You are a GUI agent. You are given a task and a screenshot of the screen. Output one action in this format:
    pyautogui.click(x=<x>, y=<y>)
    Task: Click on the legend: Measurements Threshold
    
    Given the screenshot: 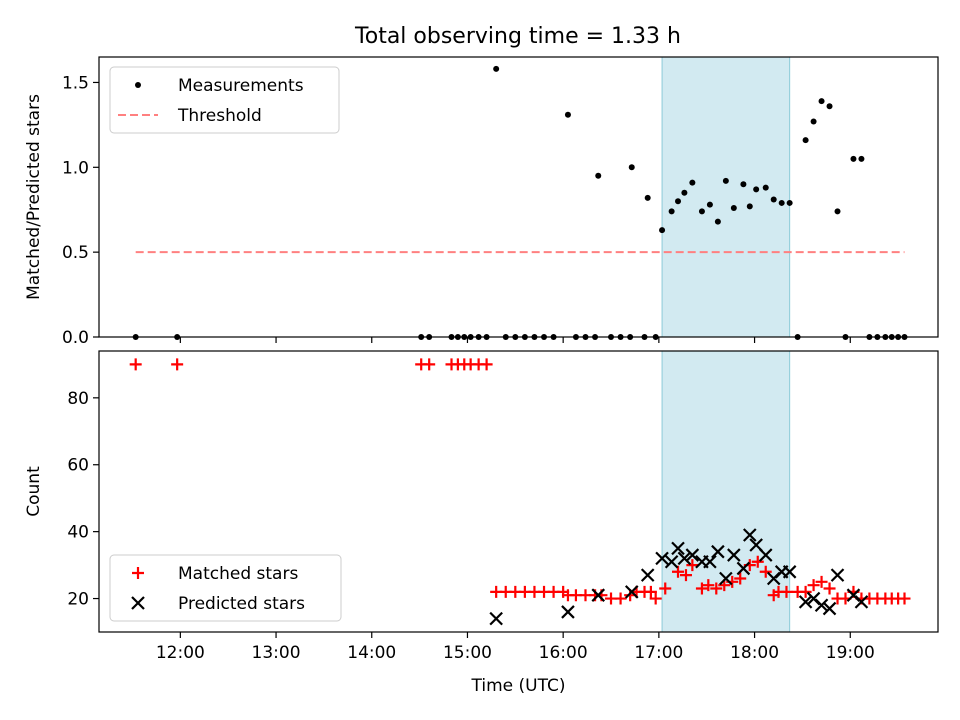 What is the action you would take?
    pyautogui.click(x=224, y=100)
    